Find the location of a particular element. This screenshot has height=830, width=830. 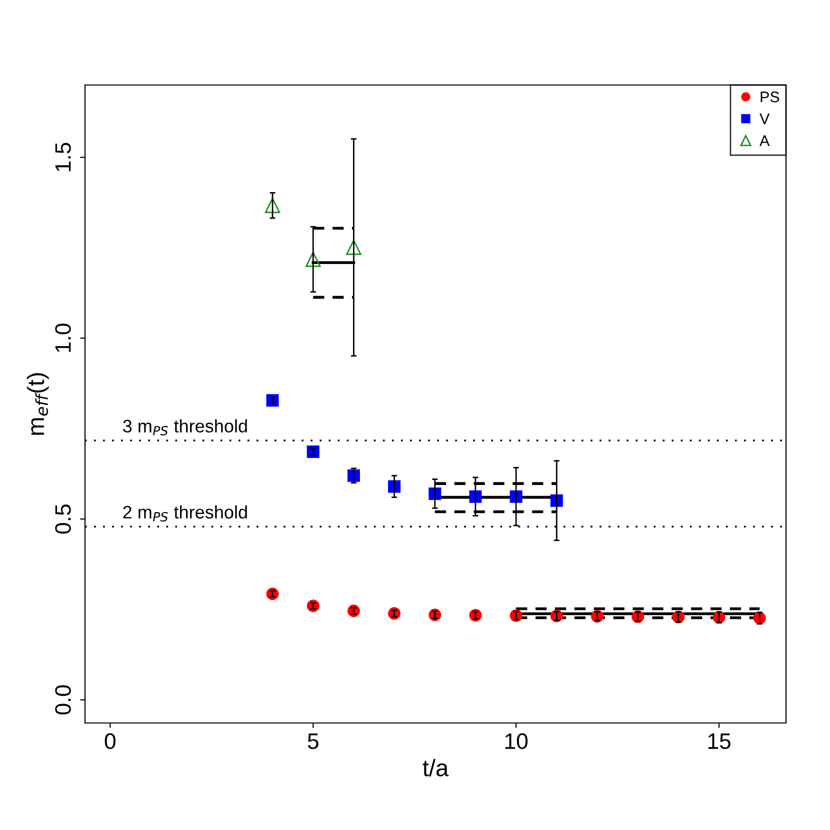

ref-line-label: 3 m$_{PS}$ threshold is located at coordinates (185, 427).